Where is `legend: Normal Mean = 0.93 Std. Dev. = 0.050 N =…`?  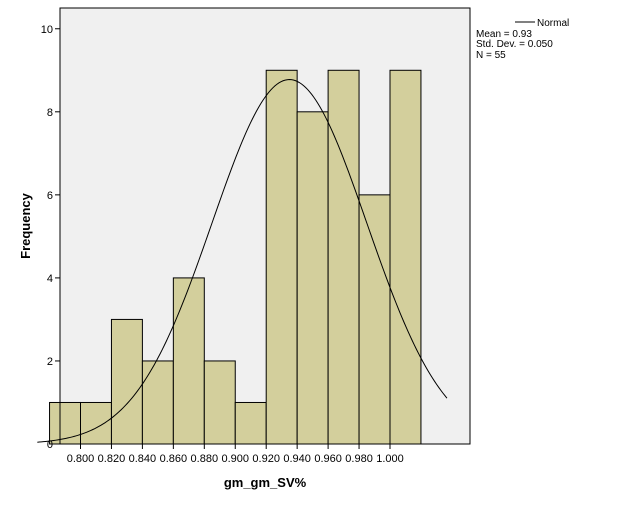
legend: Normal Mean = 0.93 Std. Dev. = 0.050 N =… is located at coordinates (522, 39).